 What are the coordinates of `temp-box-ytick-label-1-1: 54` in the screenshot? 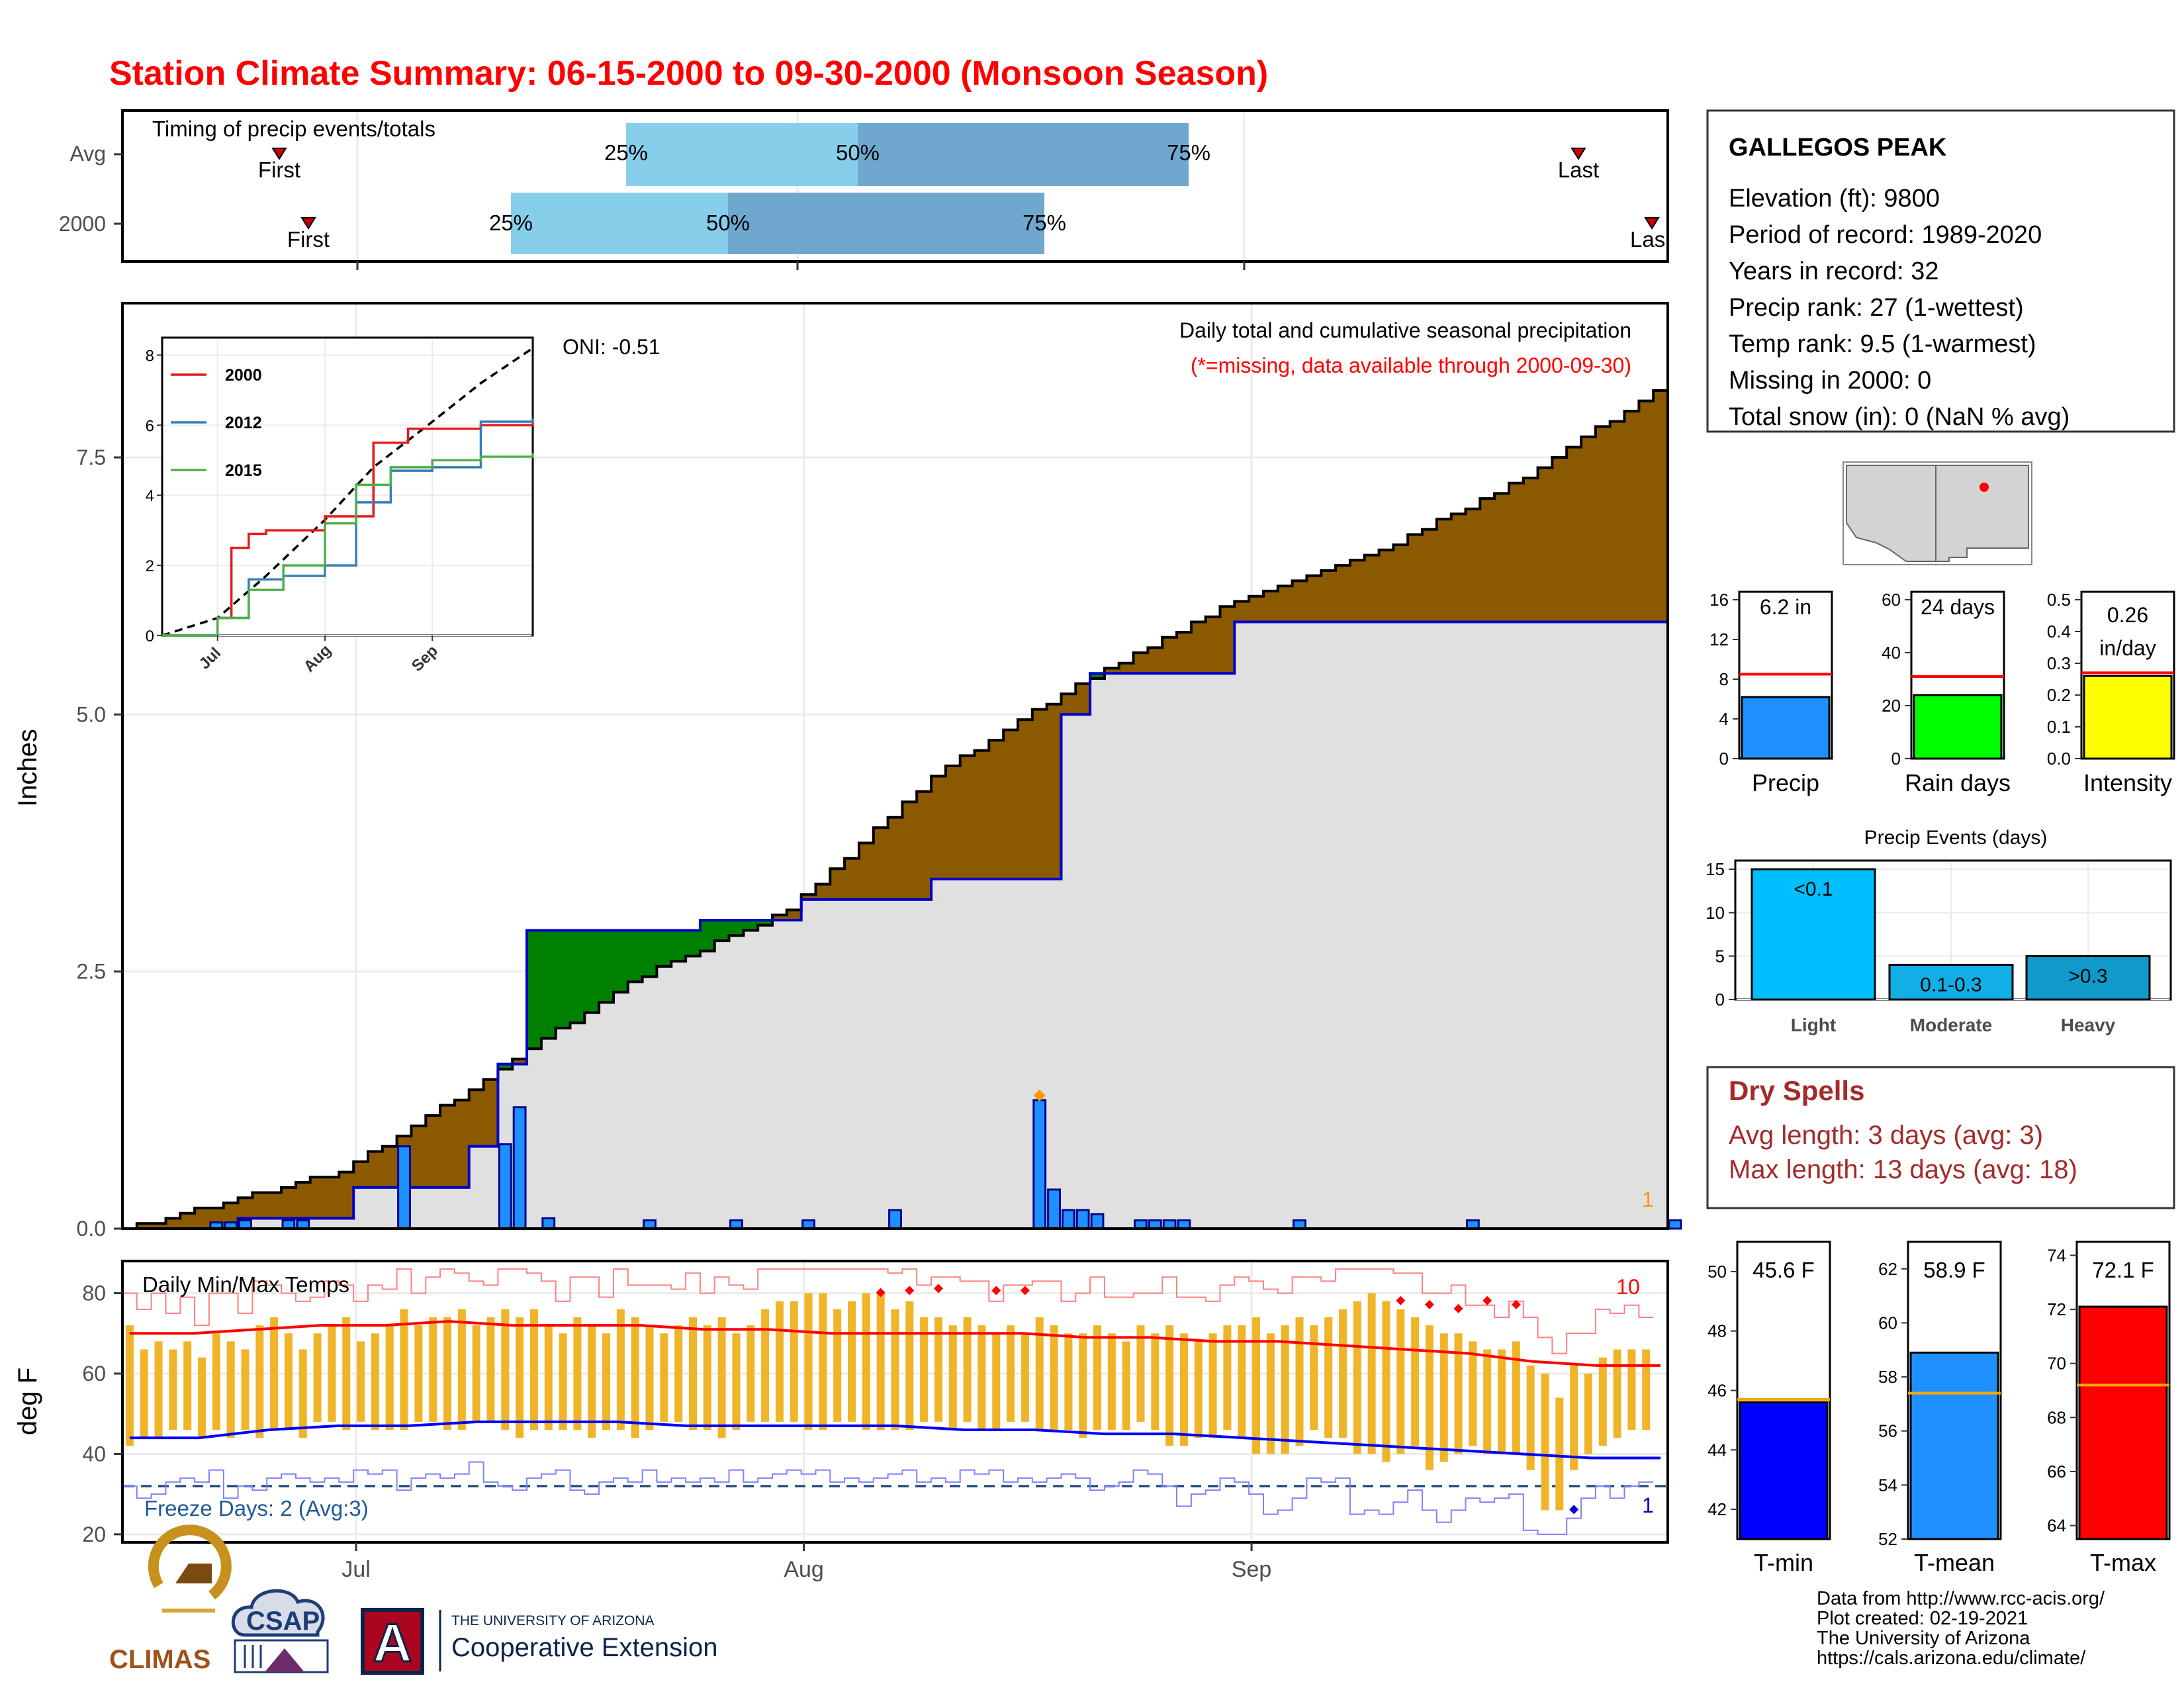 It's located at (1888, 1485).